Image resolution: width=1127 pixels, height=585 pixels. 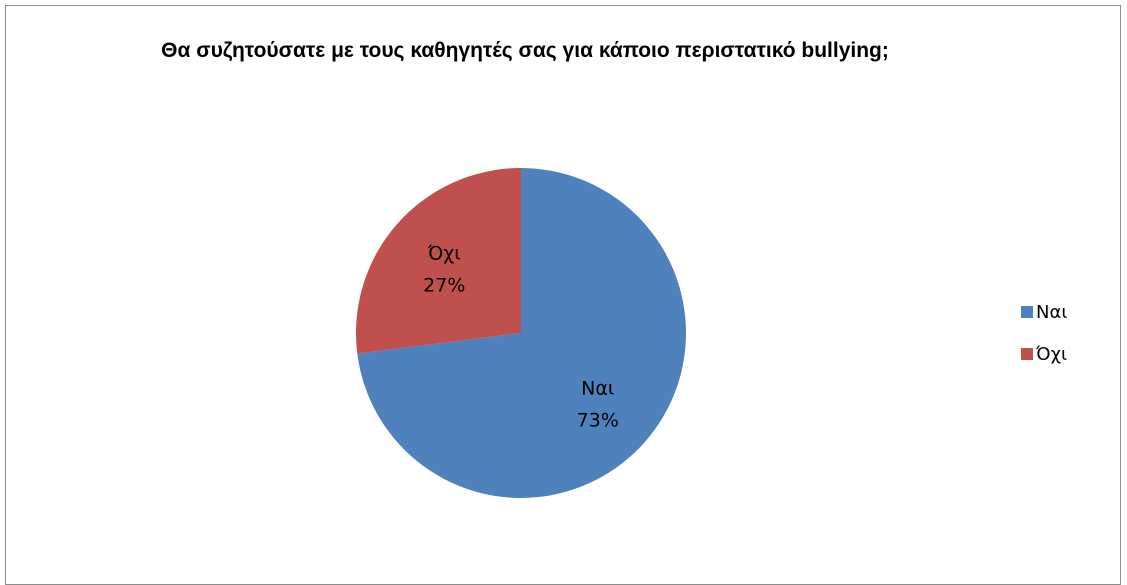 What do you see at coordinates (598, 421) in the screenshot?
I see `data-label-value: 73%` at bounding box center [598, 421].